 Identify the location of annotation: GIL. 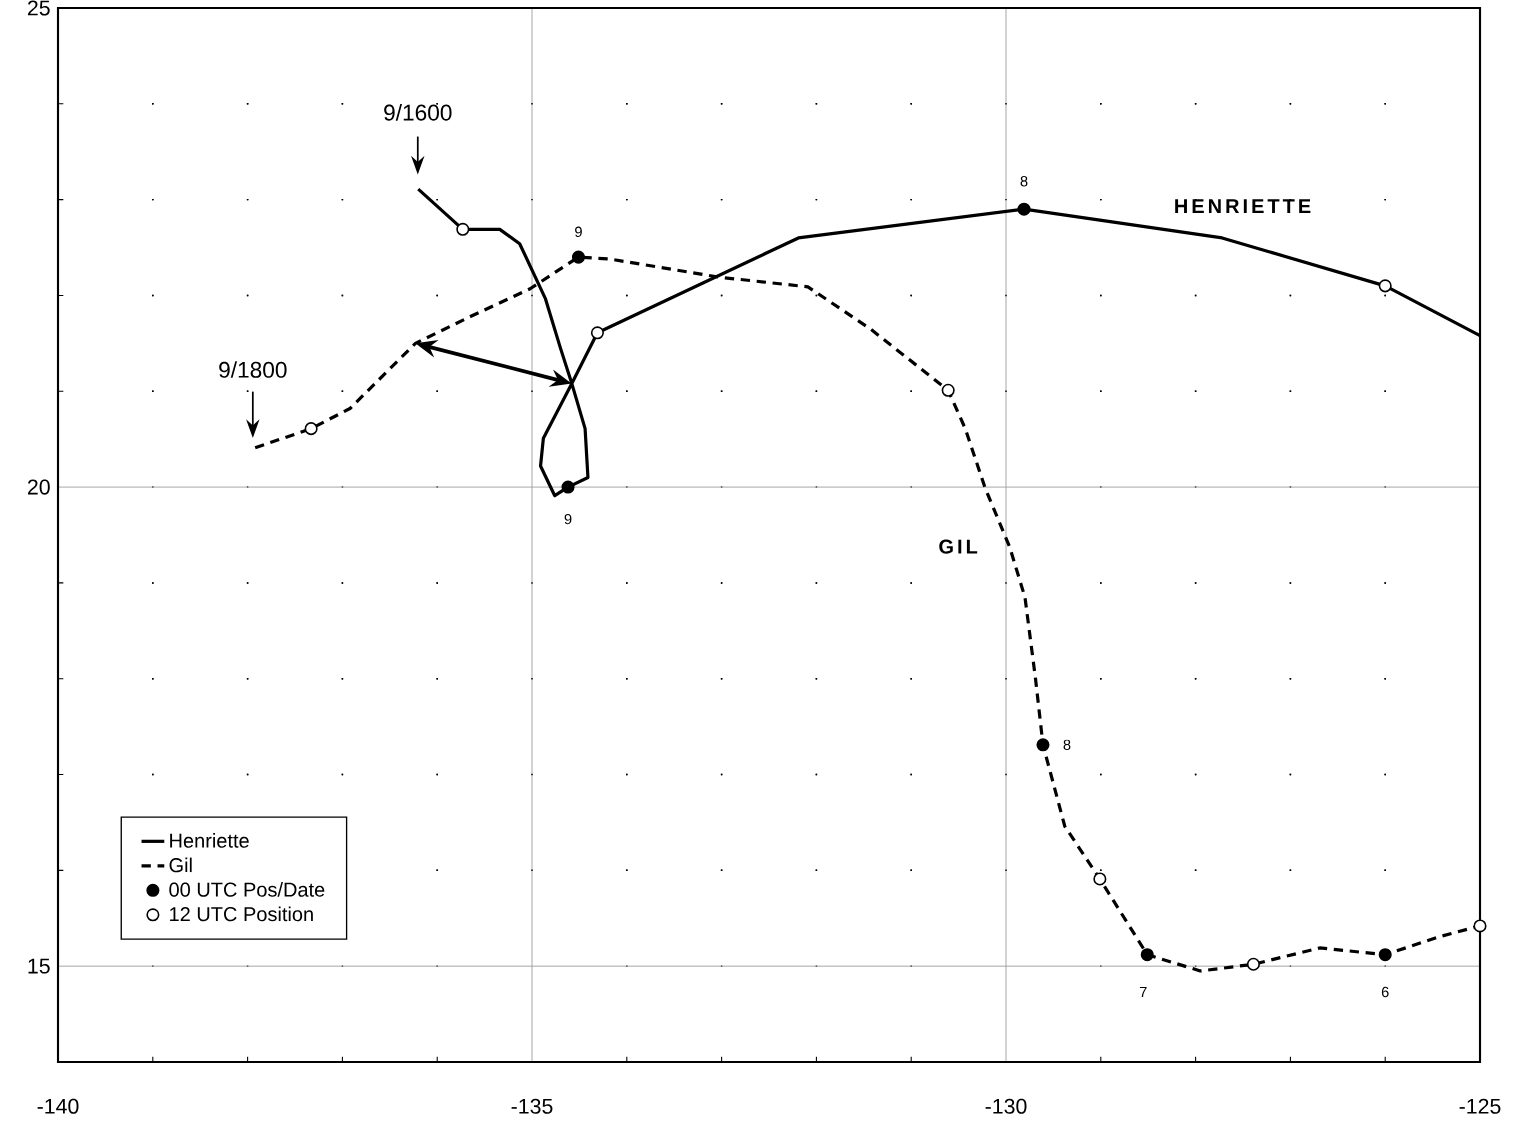
(958, 546).